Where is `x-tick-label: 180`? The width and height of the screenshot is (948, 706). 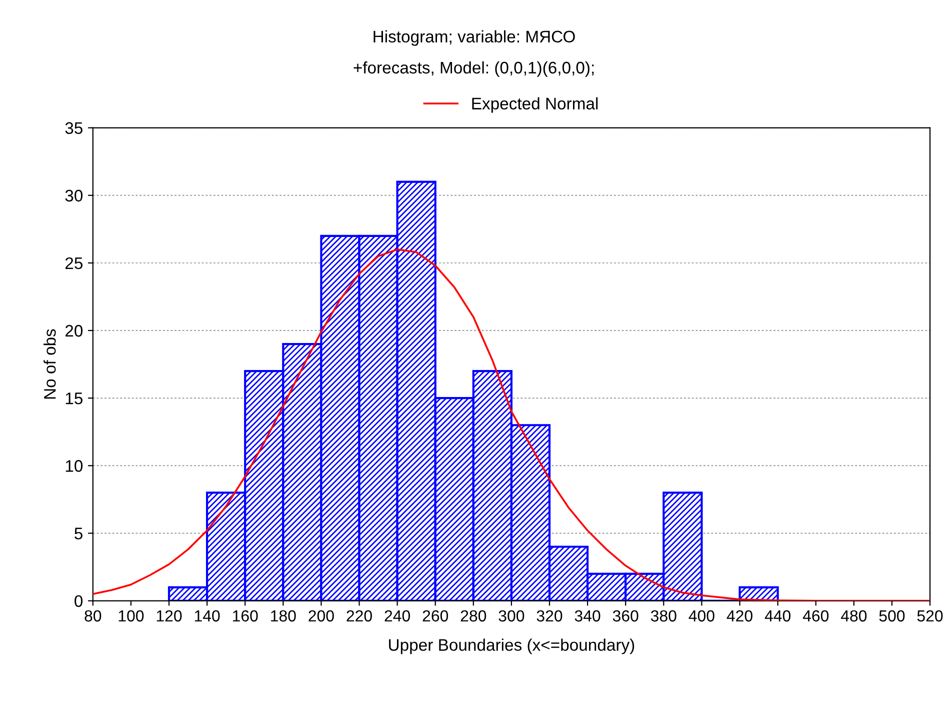
x-tick-label: 180 is located at coordinates (283, 616).